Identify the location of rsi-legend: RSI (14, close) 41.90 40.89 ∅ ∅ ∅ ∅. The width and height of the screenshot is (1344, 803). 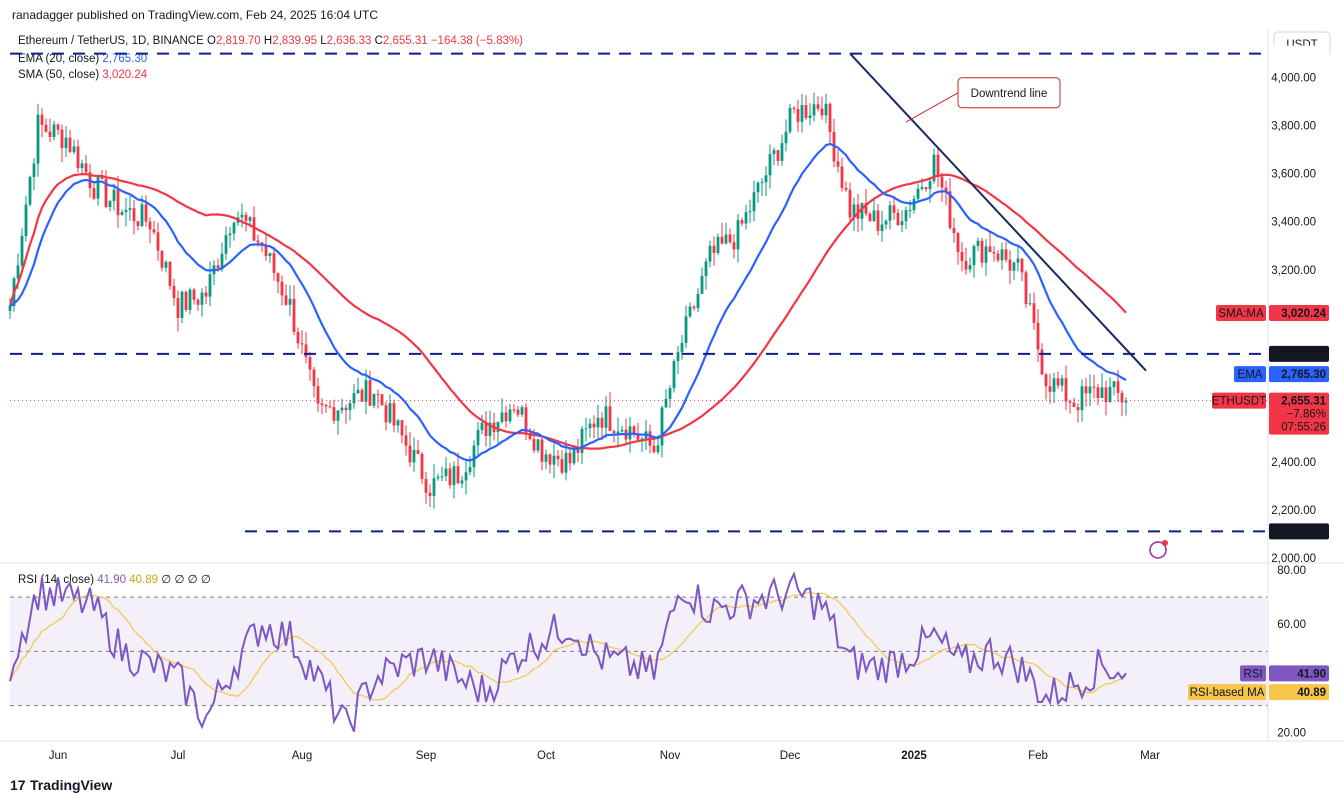
(114, 579).